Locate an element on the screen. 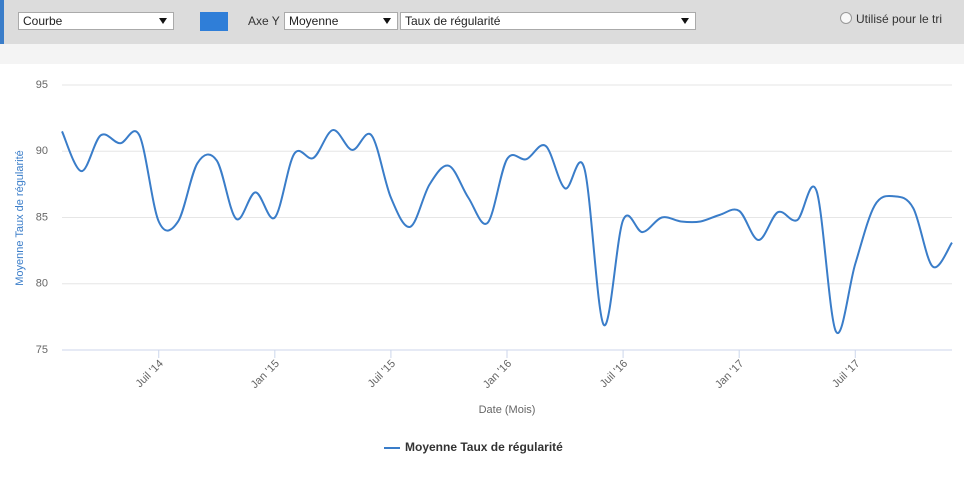 The height and width of the screenshot is (483, 969). metric-select: Taux de régularité is located at coordinates (548, 21).